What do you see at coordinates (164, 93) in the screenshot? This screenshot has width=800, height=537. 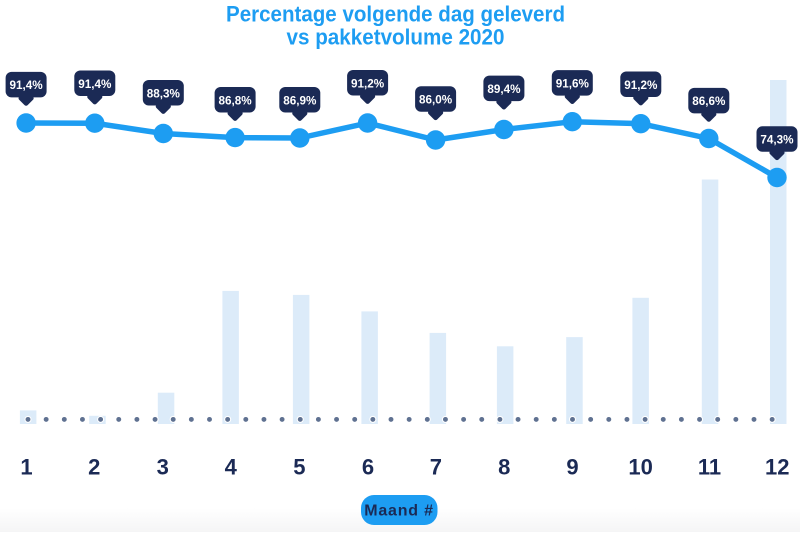 I see `svg-text: 88,3%` at bounding box center [164, 93].